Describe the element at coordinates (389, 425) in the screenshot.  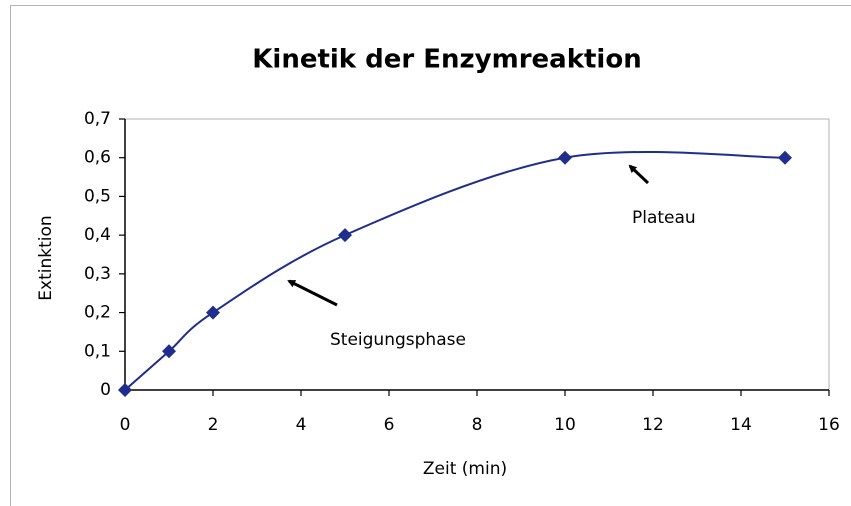
I see `x-tick-label: 6` at that location.